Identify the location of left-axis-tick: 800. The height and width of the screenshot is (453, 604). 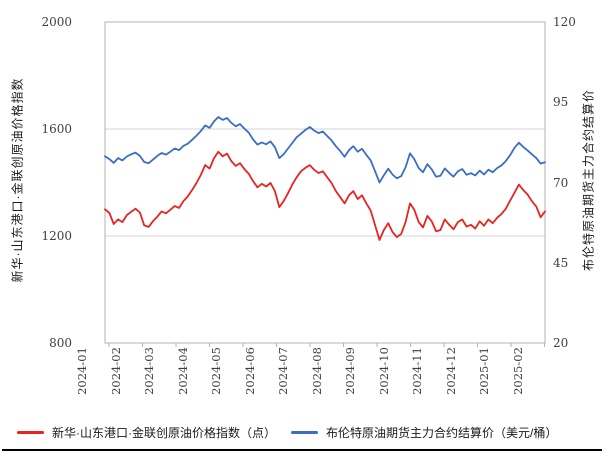
(60, 343).